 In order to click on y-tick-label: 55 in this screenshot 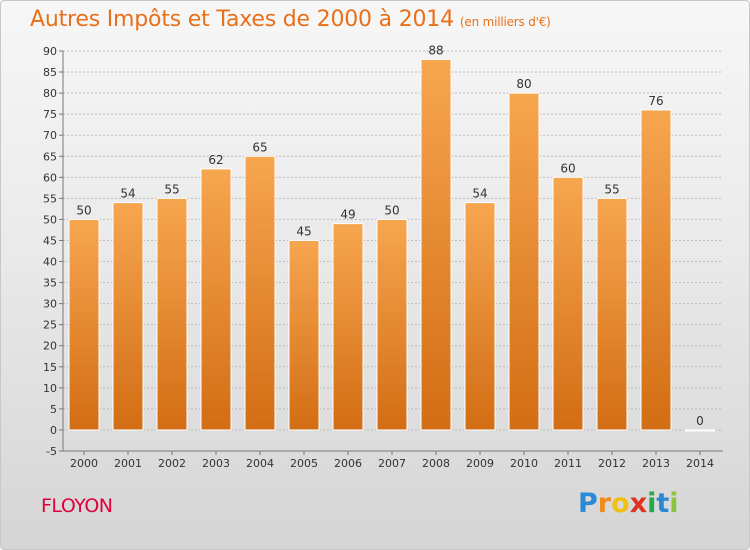, I will do `click(50, 198)`.